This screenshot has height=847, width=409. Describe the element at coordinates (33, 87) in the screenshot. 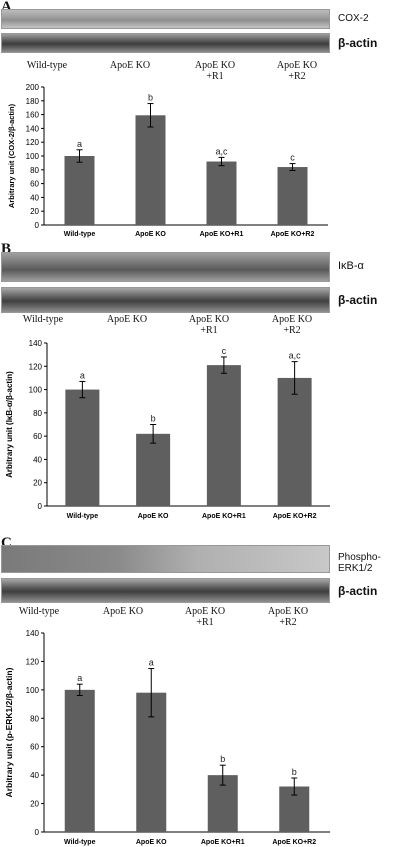

I see `y-tick-label: 200` at that location.